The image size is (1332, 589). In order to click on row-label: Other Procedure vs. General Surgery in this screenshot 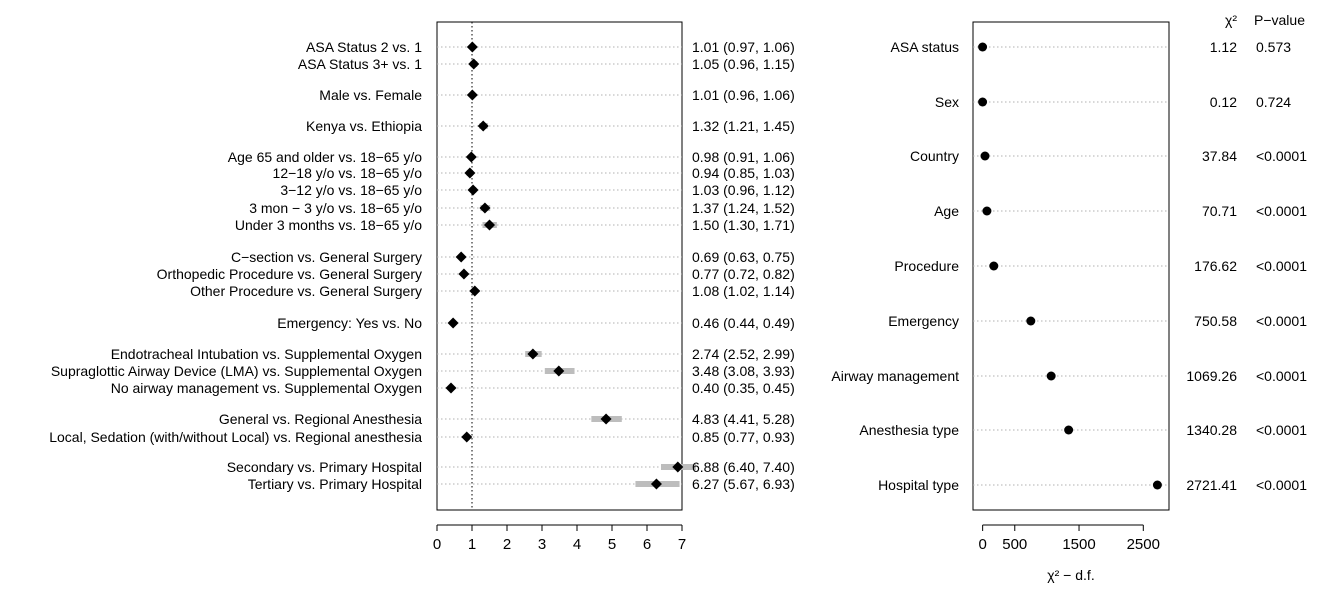, I will do `click(306, 291)`.